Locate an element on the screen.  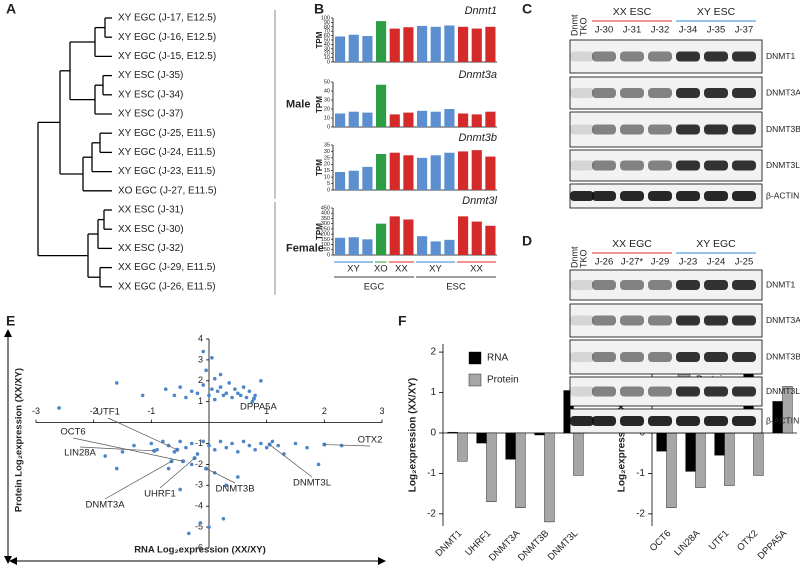
group-label: XX EGC is located at coordinates (632, 244).